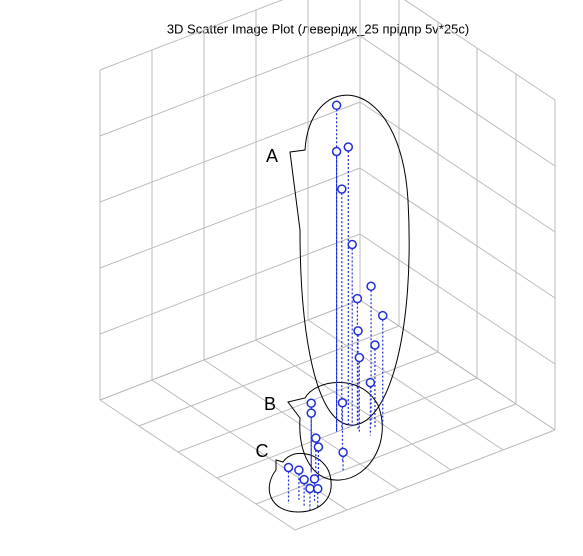 The width and height of the screenshot is (583, 556). I want to click on annotation: B, so click(270, 404).